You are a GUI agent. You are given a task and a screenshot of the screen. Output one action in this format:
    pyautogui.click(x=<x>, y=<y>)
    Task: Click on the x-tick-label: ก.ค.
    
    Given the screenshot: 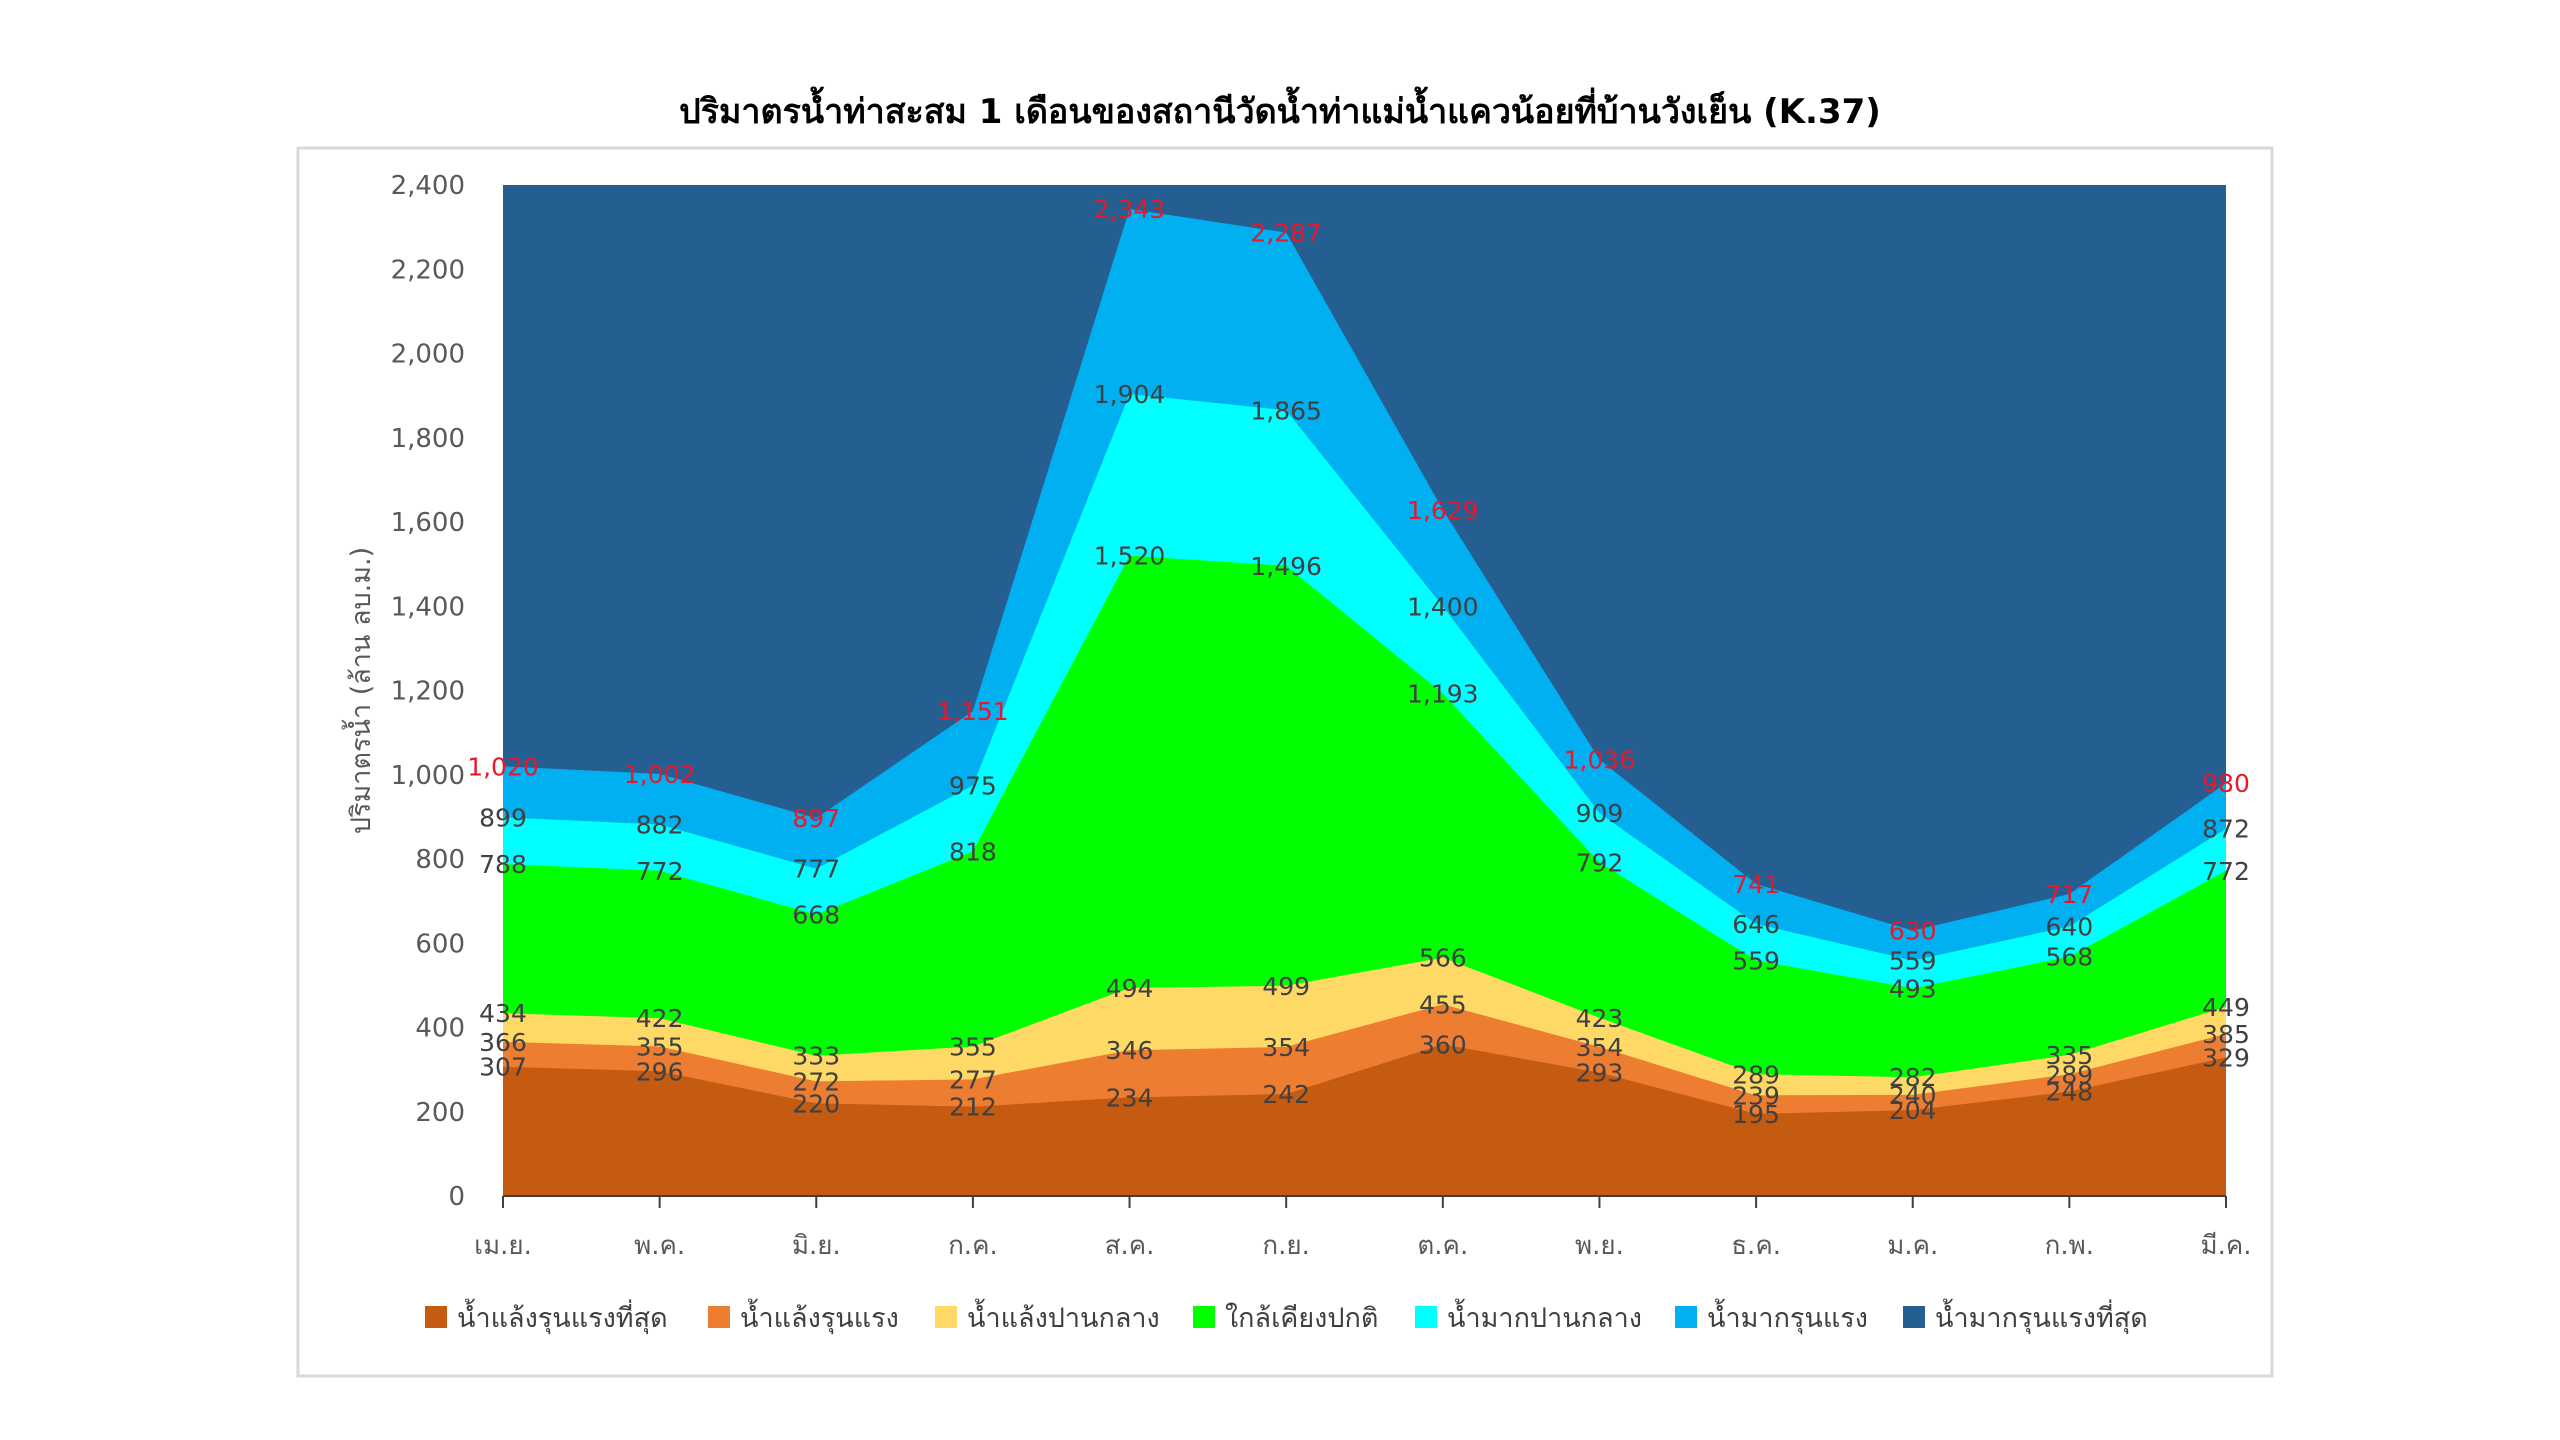 What is the action you would take?
    pyautogui.click(x=973, y=1246)
    